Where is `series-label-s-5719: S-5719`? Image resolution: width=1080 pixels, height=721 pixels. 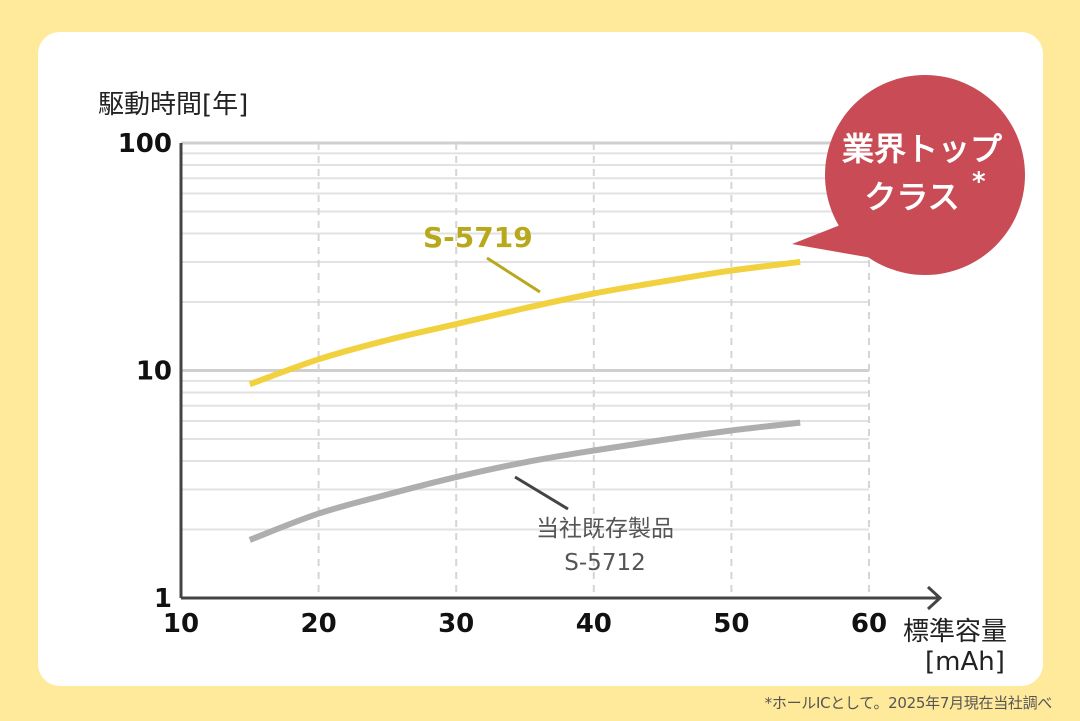
series-label-s-5719: S-5719 is located at coordinates (478, 237).